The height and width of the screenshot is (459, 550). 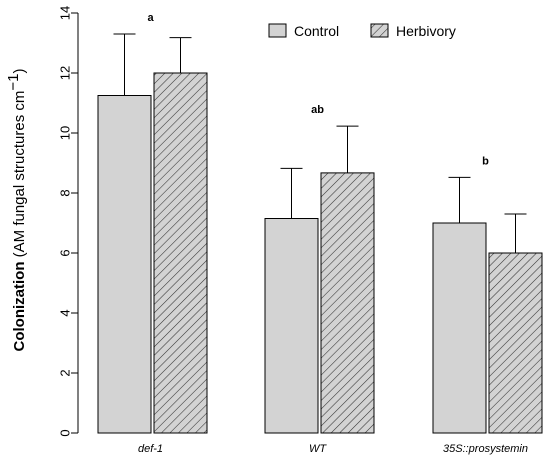 I want to click on category-label-def-1: def-1, so click(x=150, y=449).